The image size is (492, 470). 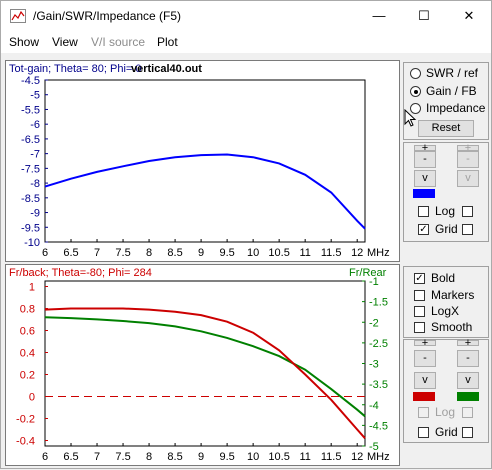 What do you see at coordinates (374, 365) in the screenshot?
I see `fb-right-tick-label: -3` at bounding box center [374, 365].